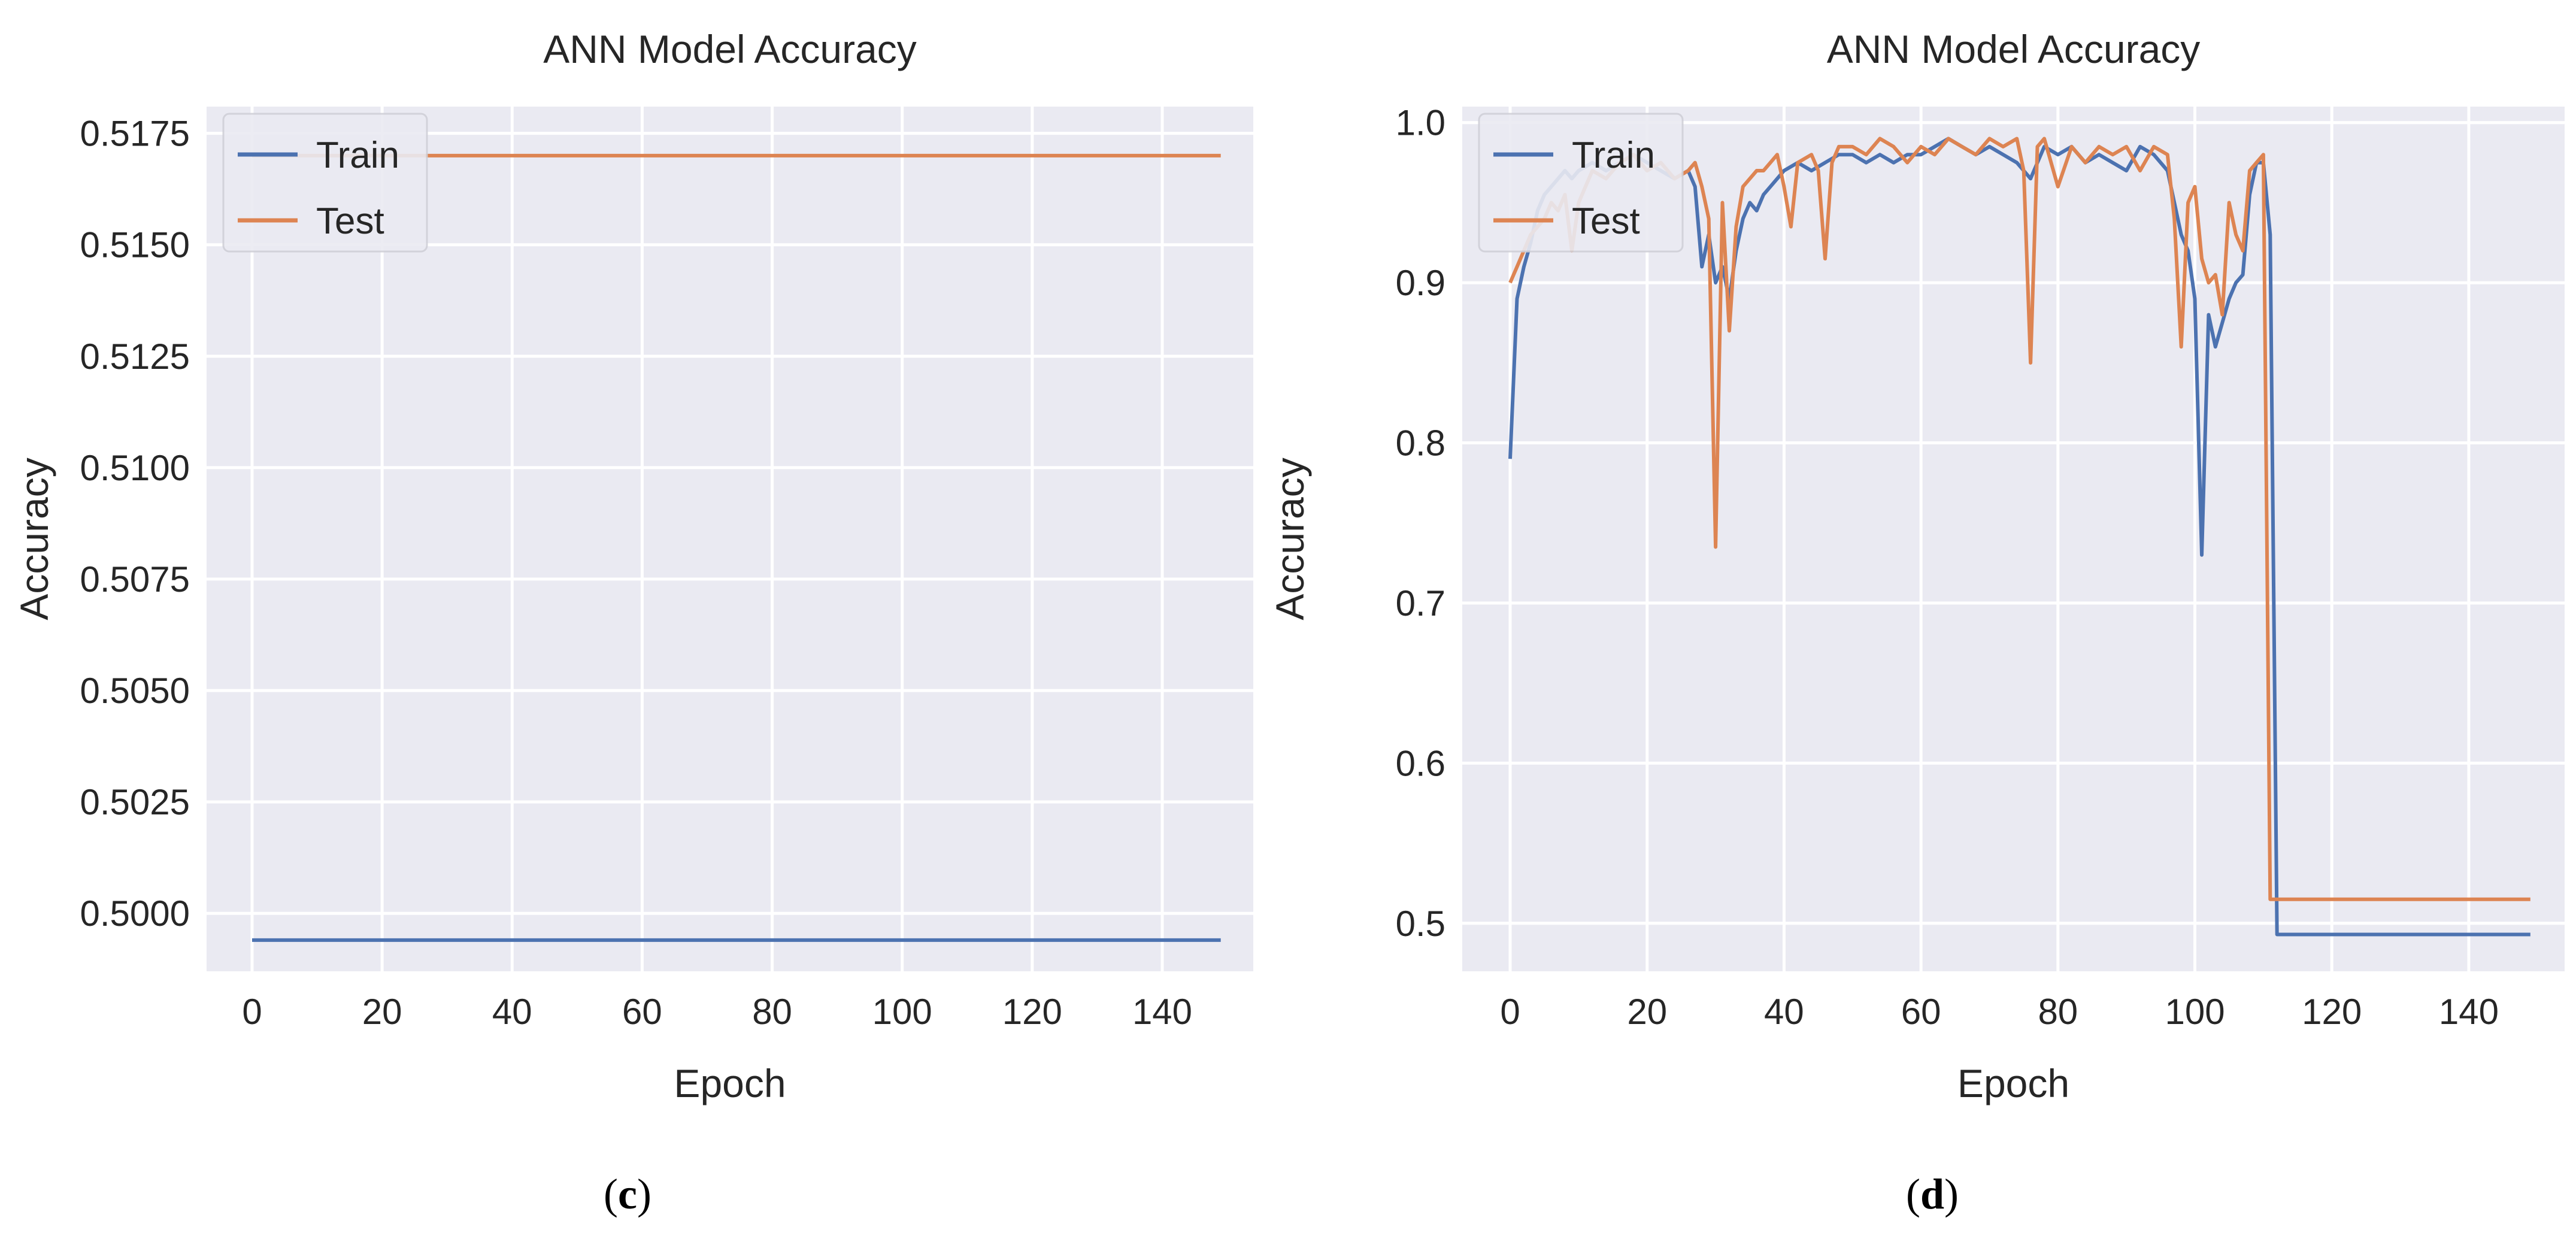  What do you see at coordinates (1932, 1194) in the screenshot?
I see `chart-d-caption: (d)` at bounding box center [1932, 1194].